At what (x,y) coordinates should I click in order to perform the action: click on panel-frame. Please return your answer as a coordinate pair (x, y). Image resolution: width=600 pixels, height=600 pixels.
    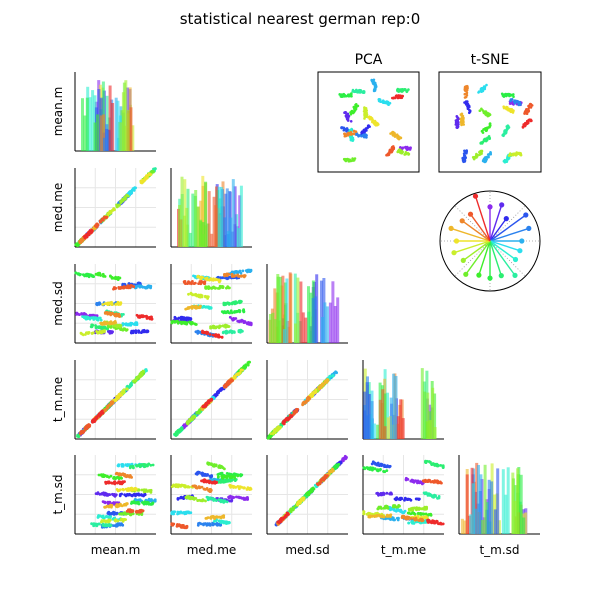
    Looking at the image, I should click on (490, 122).